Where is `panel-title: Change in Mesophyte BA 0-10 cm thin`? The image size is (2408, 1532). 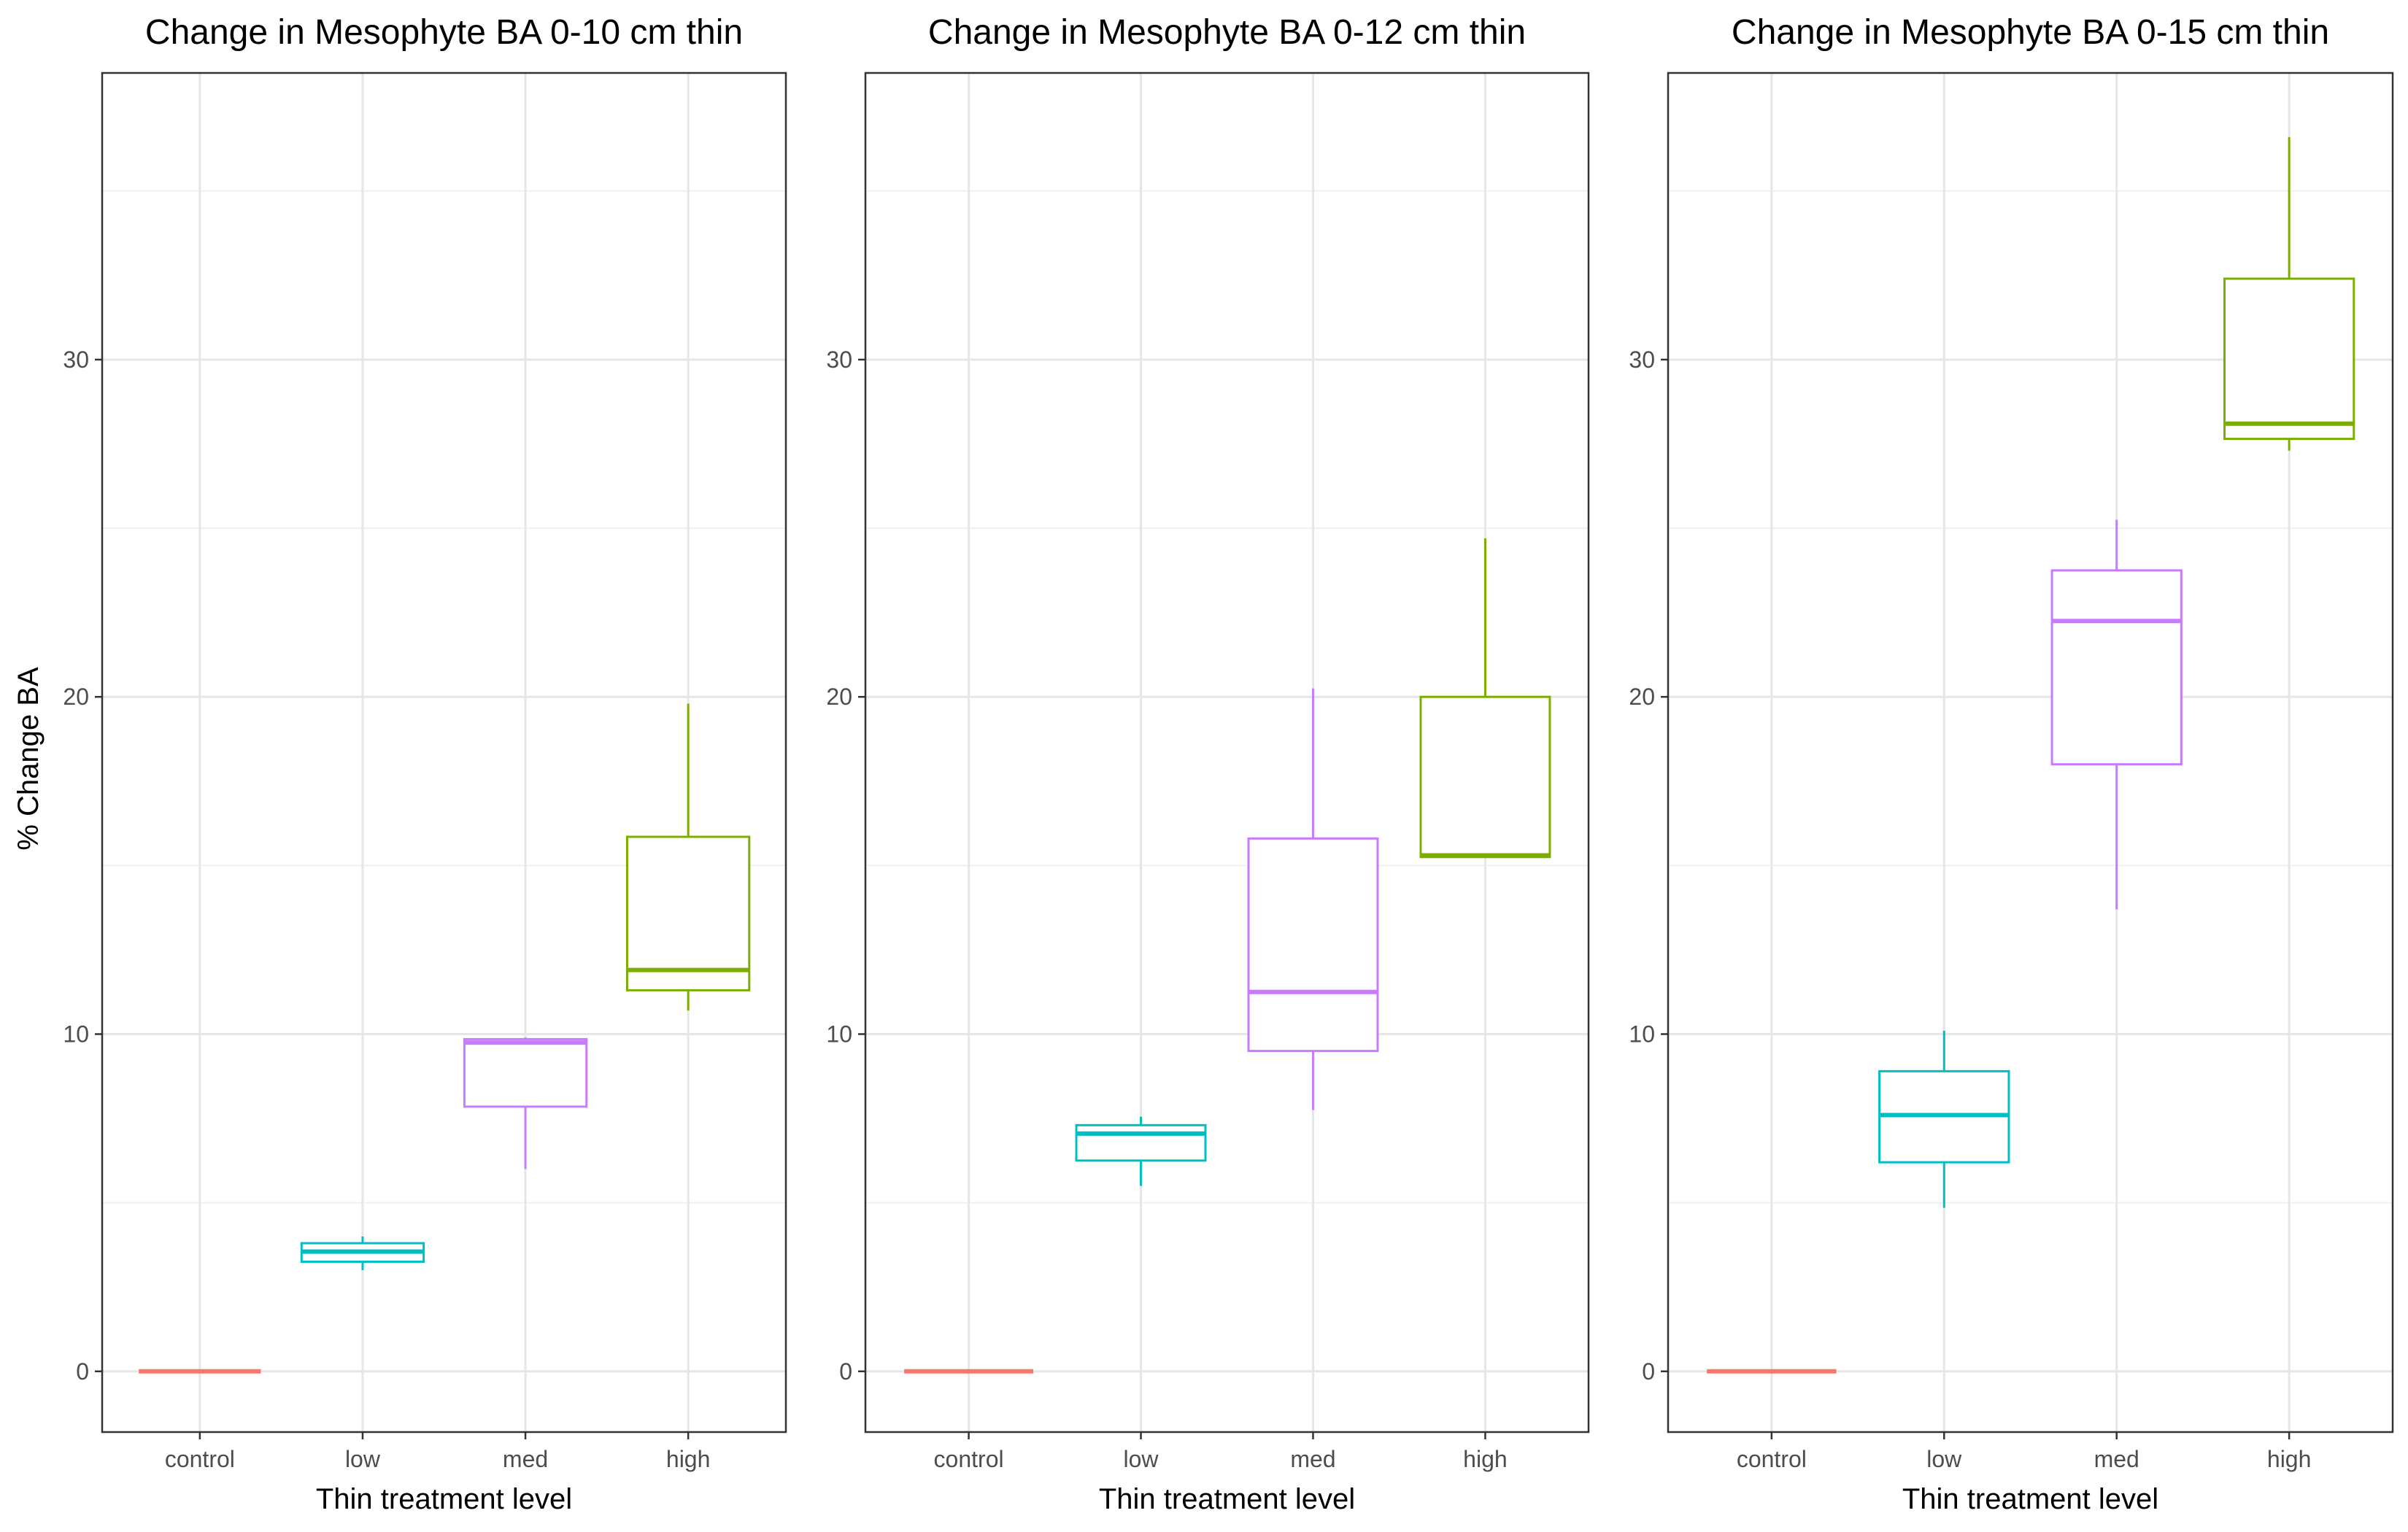 panel-title: Change in Mesophyte BA 0-10 cm thin is located at coordinates (444, 33).